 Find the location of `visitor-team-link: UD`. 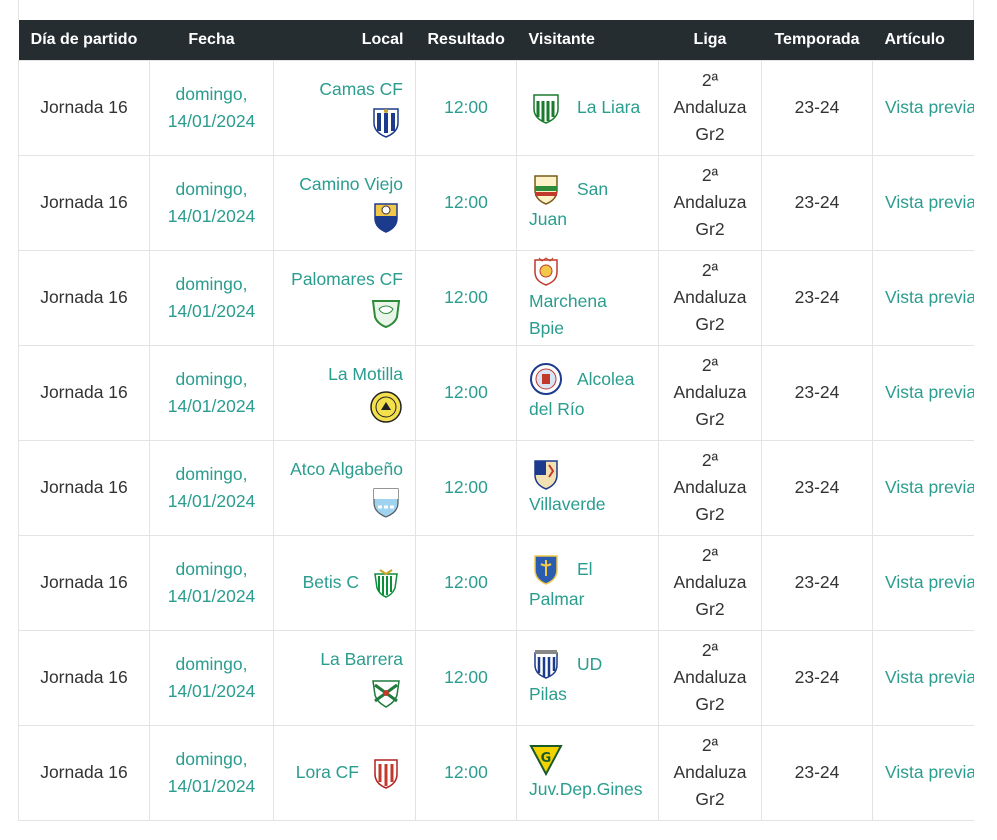

visitor-team-link: UD is located at coordinates (590, 663).